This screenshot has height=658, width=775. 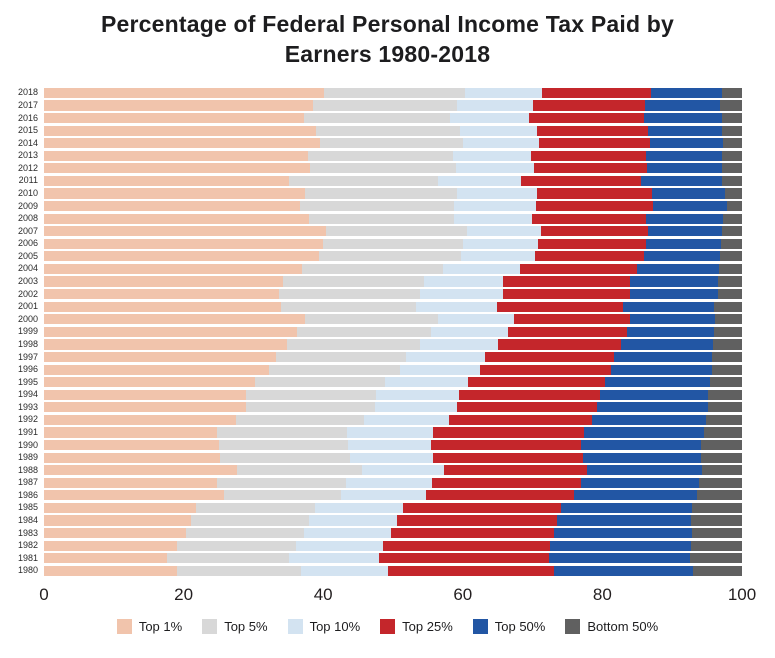 What do you see at coordinates (371, 155) in the screenshot?
I see `bar-row: 2013` at bounding box center [371, 155].